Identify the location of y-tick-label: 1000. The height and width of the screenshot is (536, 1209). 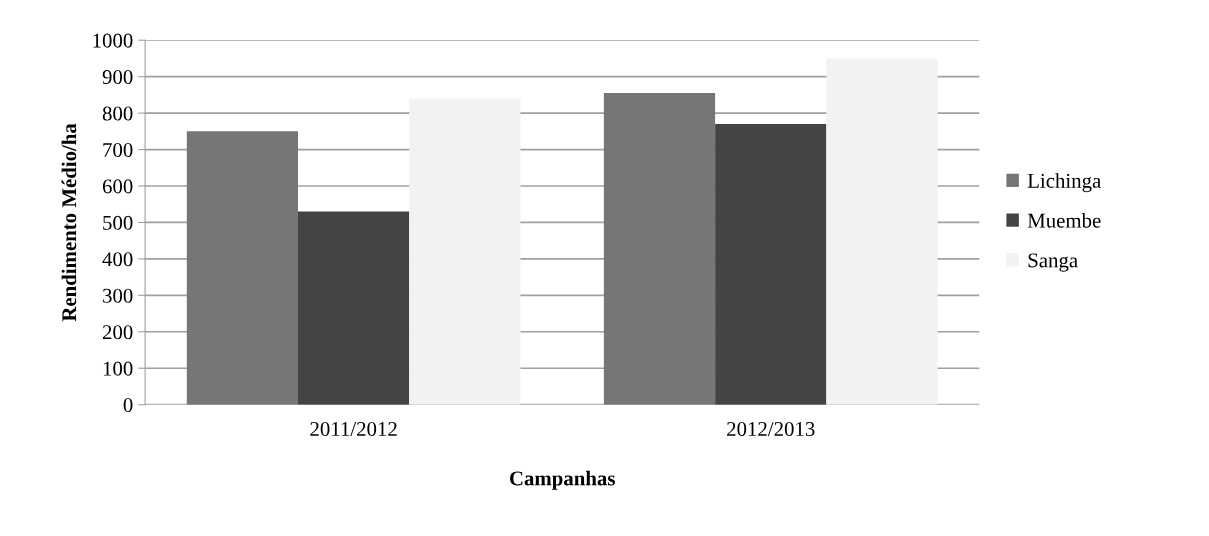
(113, 40).